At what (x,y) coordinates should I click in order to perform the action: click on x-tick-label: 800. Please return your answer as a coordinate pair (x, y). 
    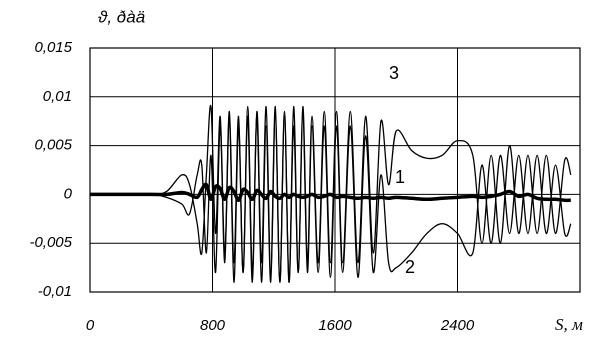
    Looking at the image, I should click on (213, 325).